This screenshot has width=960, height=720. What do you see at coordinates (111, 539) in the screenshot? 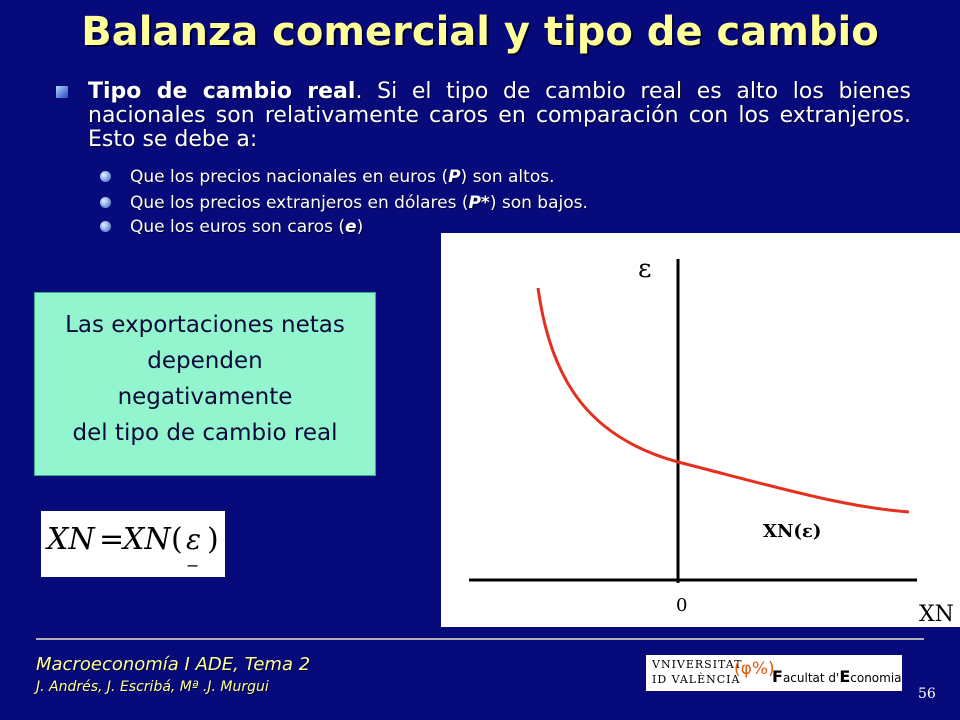
I see `formula-equals: =` at bounding box center [111, 539].